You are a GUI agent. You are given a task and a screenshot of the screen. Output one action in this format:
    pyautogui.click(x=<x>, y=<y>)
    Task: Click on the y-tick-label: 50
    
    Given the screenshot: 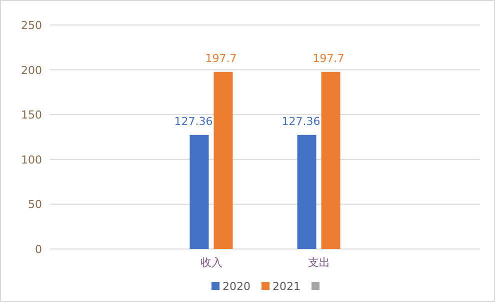 What is the action you would take?
    pyautogui.click(x=35, y=205)
    